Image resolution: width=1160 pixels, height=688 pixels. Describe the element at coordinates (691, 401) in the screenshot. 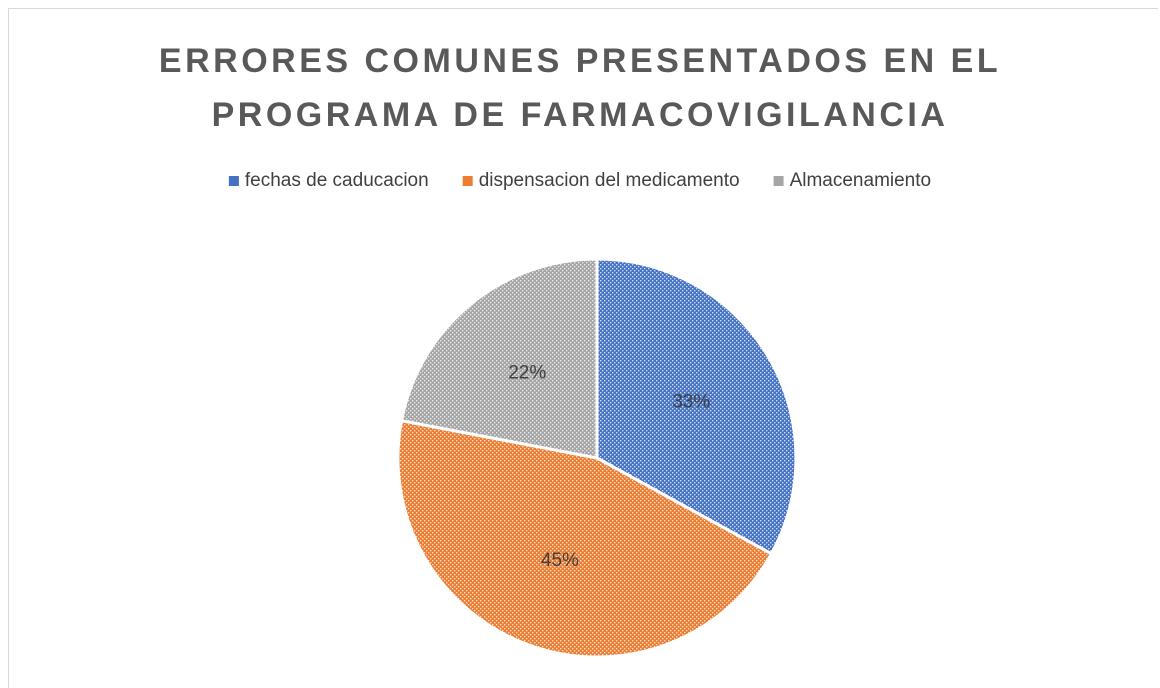

I see `data-label: 33%` at that location.